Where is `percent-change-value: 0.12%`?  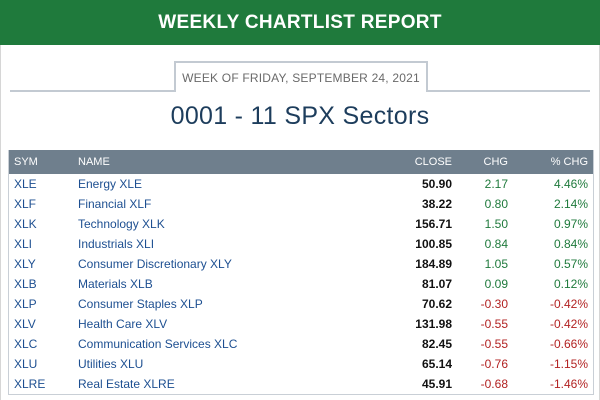 percent-change-value: 0.12% is located at coordinates (570, 284).